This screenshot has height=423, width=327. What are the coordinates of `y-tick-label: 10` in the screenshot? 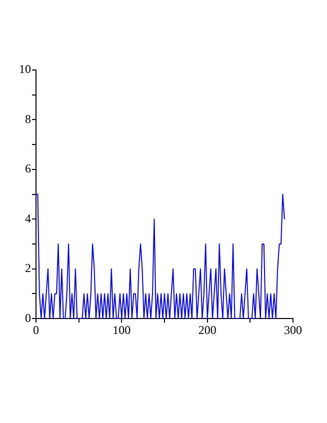 It's located at (25, 69).